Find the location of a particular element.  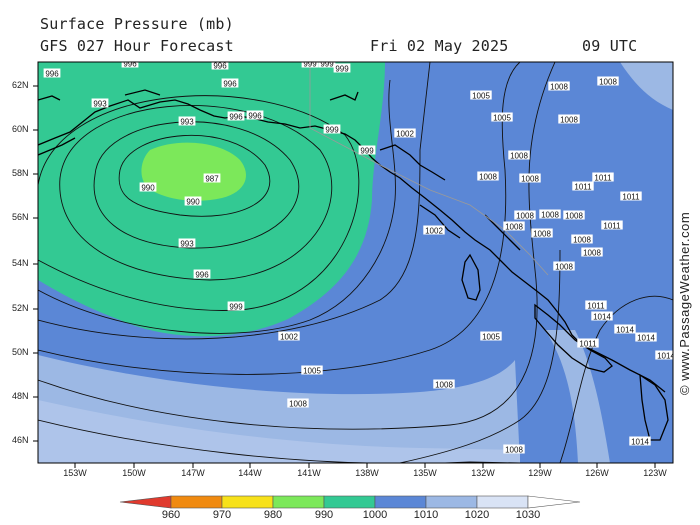

lat-label: 62N is located at coordinates (20, 85).